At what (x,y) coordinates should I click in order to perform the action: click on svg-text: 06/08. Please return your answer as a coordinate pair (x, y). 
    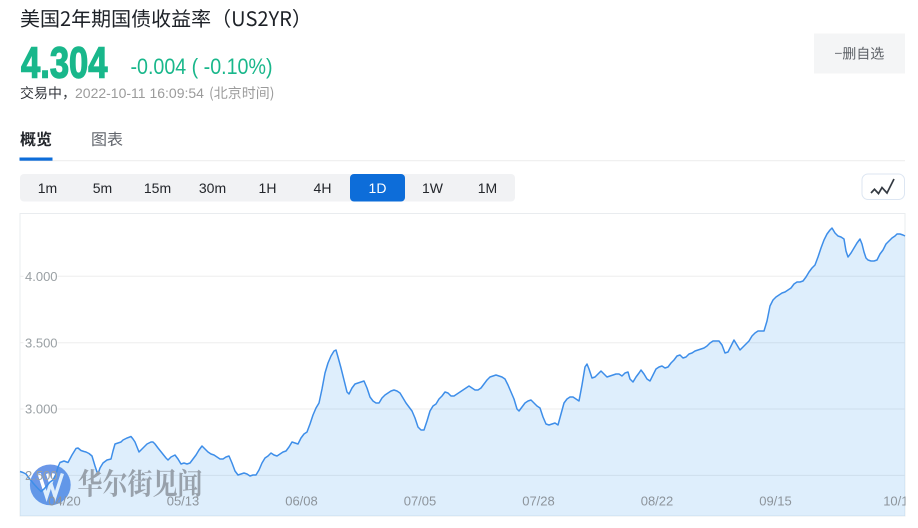
    Looking at the image, I should click on (301, 501).